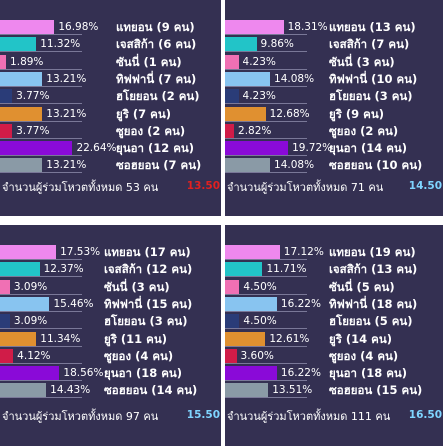  Describe the element at coordinates (294, 165) in the screenshot. I see `percent-label: 14.08%` at that location.